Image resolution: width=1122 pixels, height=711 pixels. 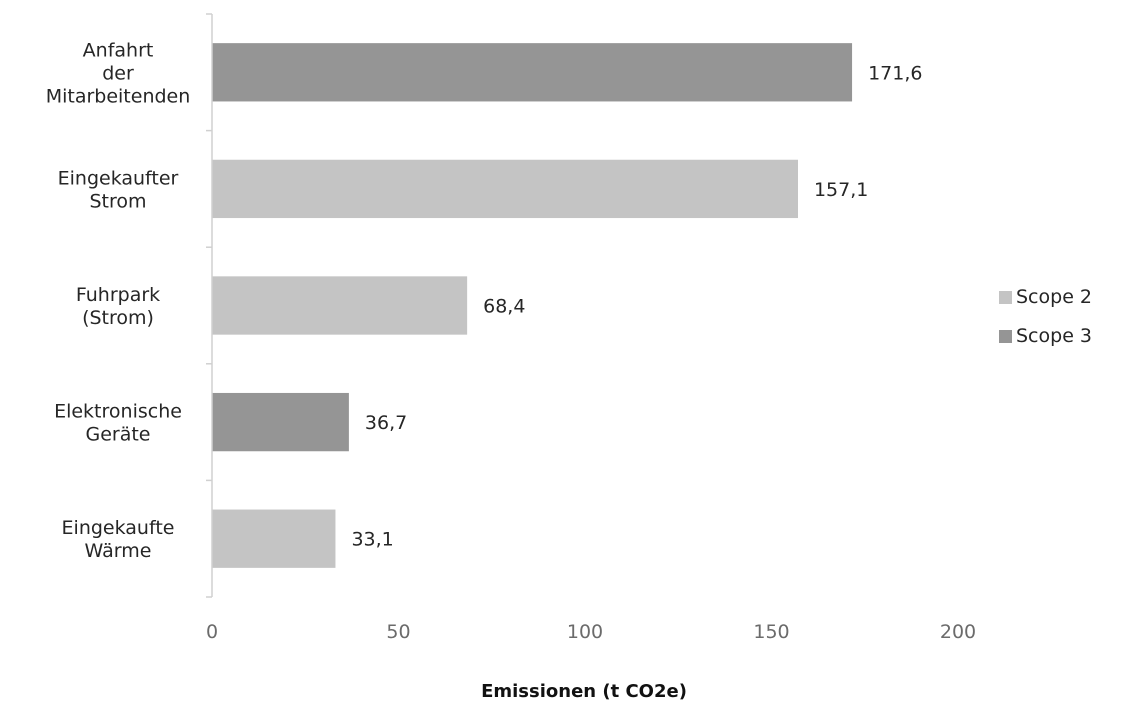 I want to click on data-label: 157,1, so click(x=841, y=190).